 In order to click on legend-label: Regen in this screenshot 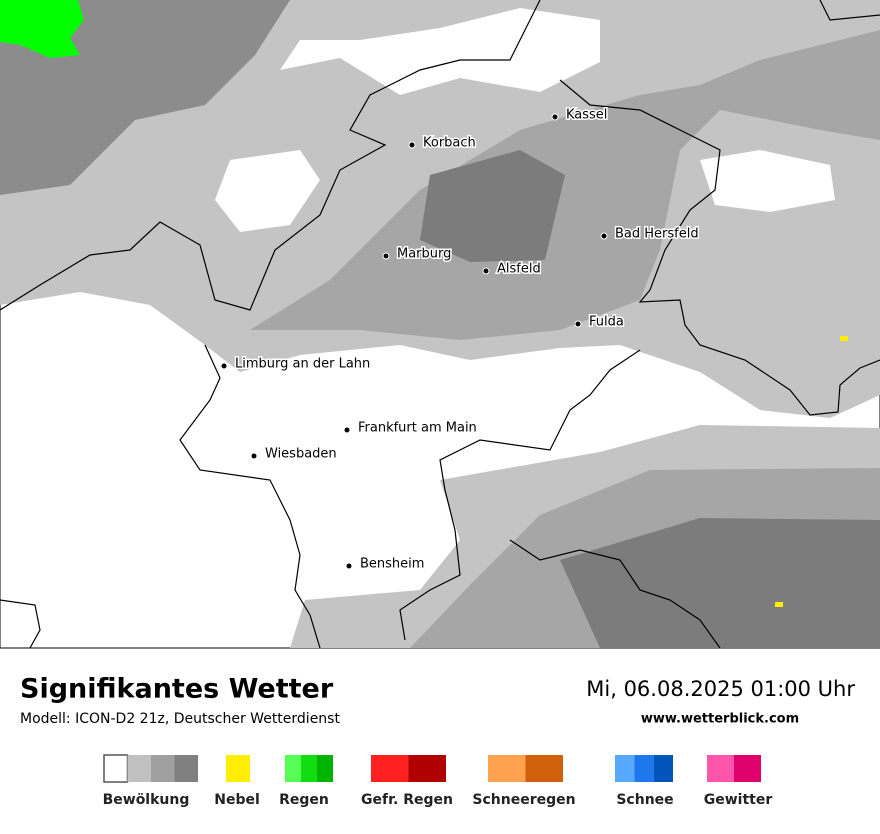, I will do `click(304, 800)`.